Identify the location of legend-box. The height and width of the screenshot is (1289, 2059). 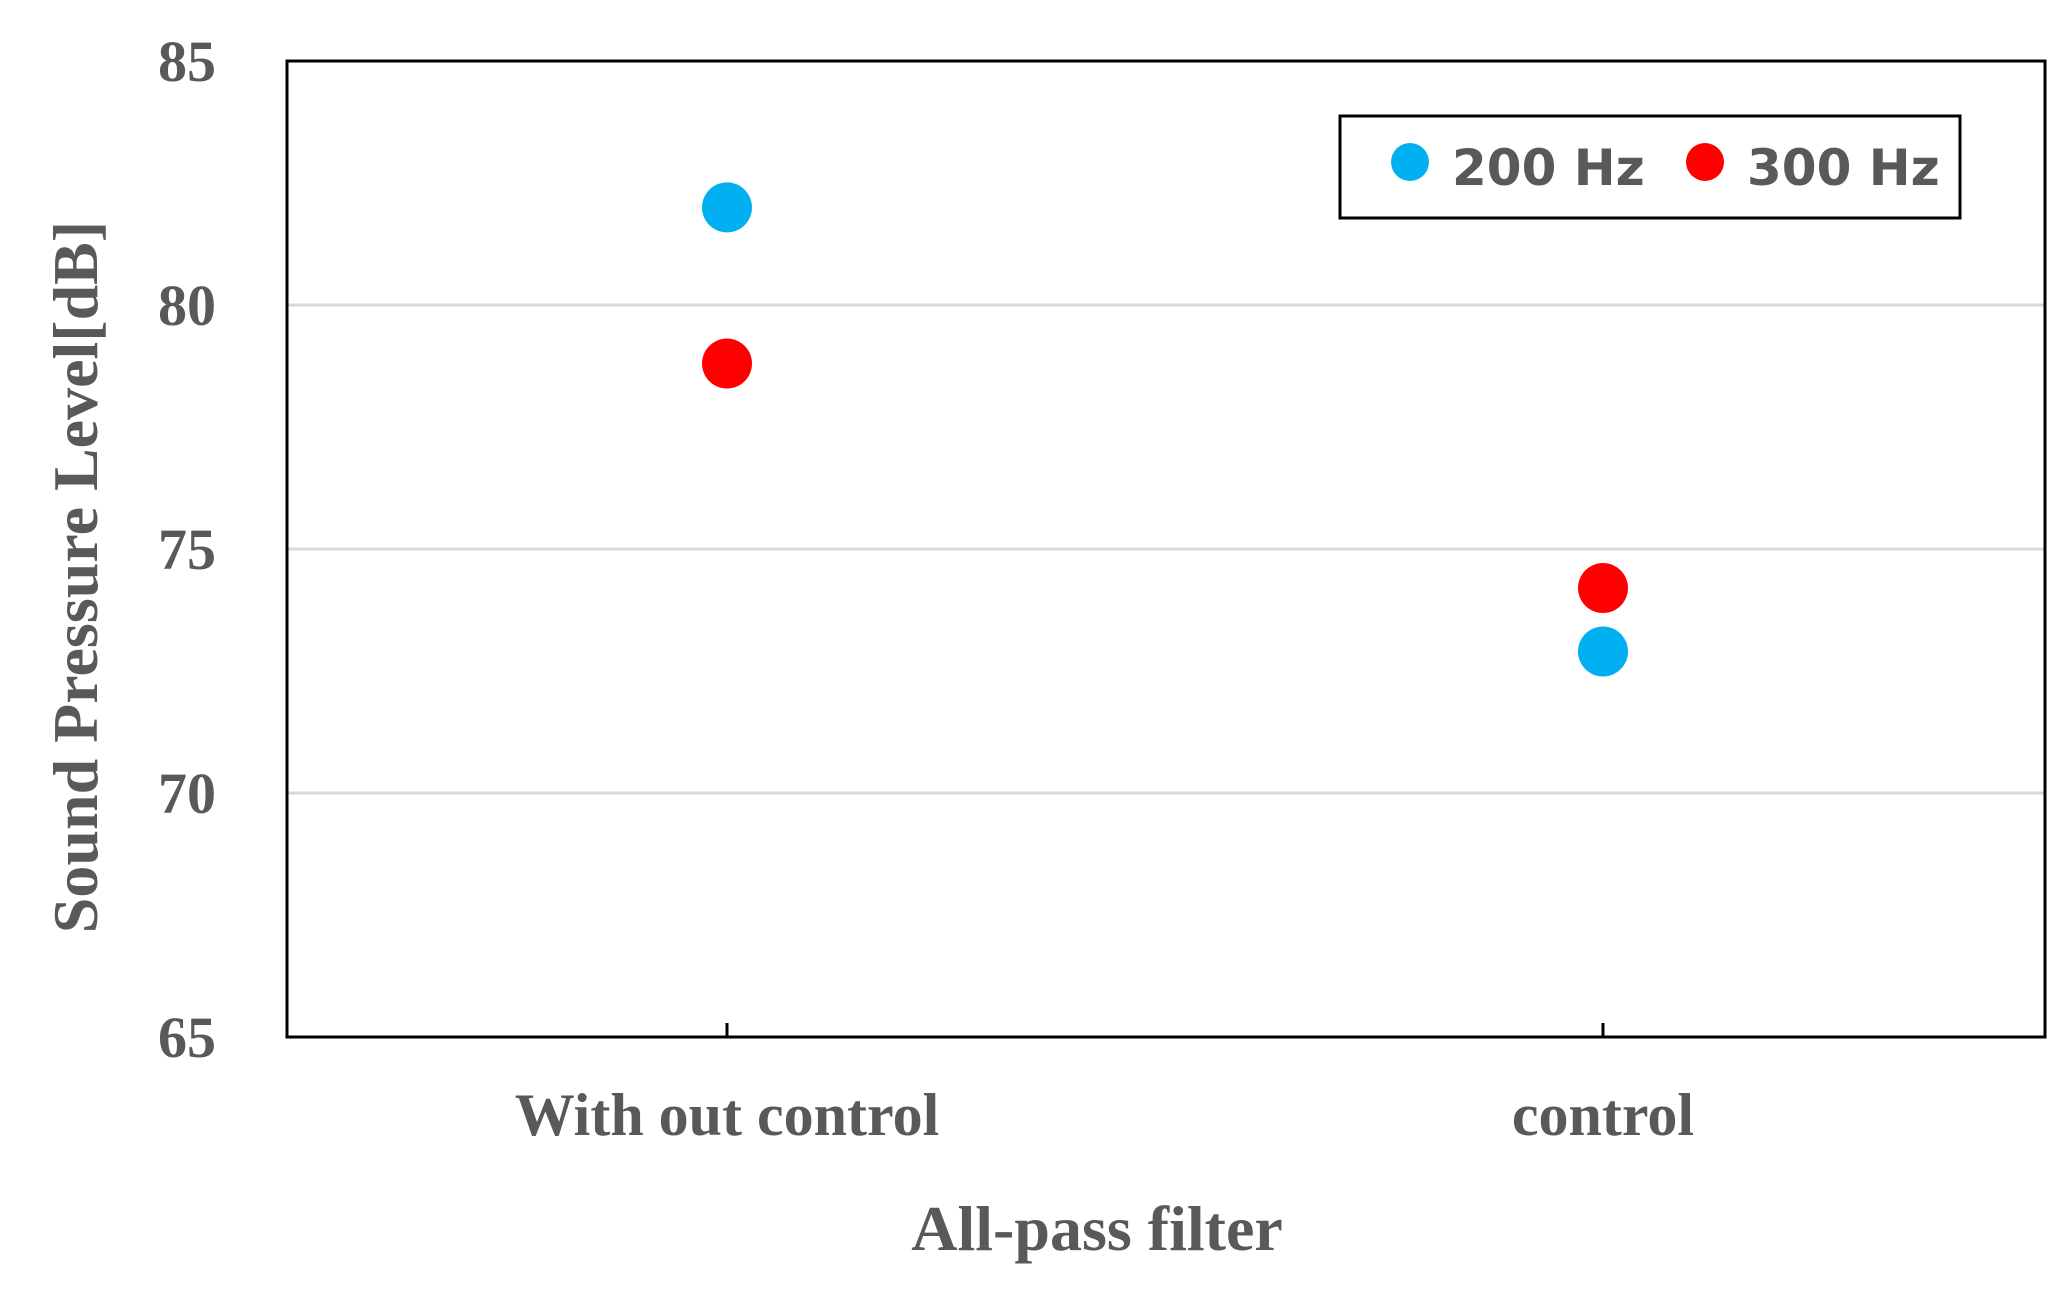
(1650, 167).